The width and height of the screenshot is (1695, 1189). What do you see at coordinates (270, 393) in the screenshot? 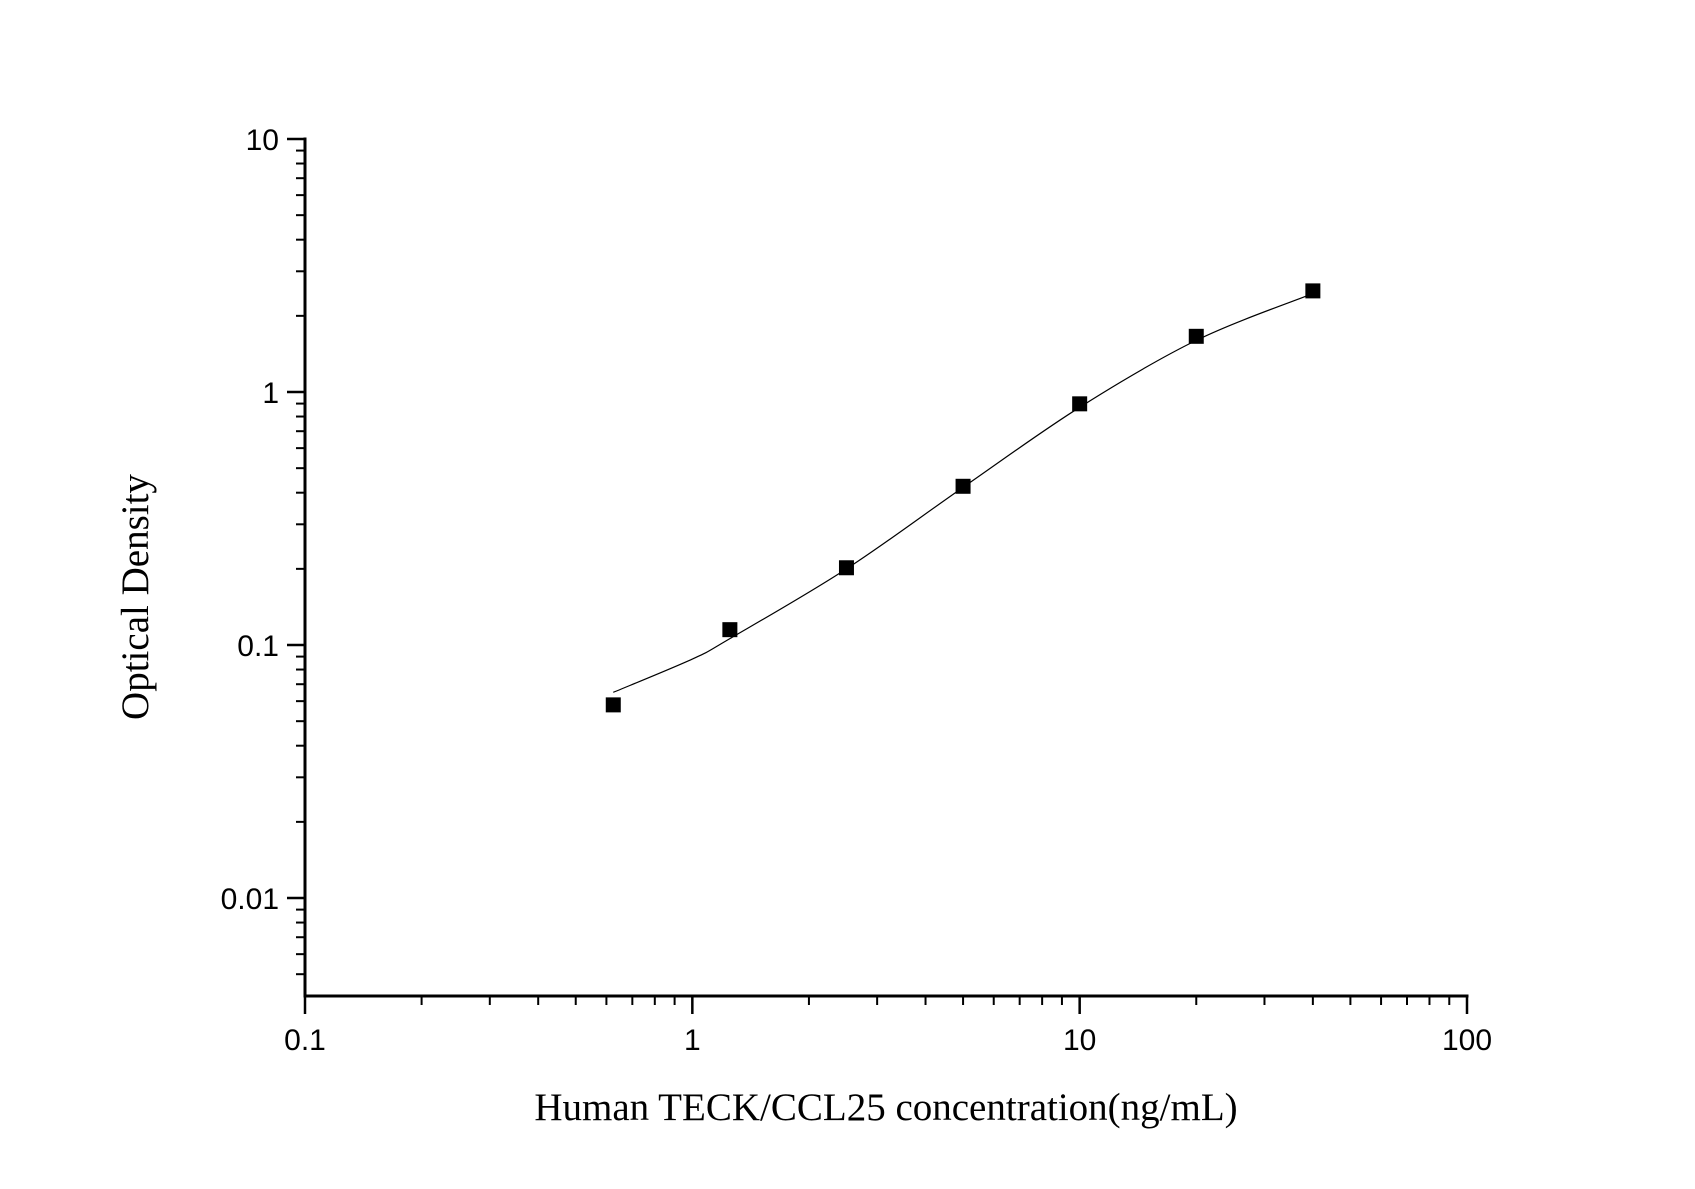
I see `y-tick-label: 1` at bounding box center [270, 393].